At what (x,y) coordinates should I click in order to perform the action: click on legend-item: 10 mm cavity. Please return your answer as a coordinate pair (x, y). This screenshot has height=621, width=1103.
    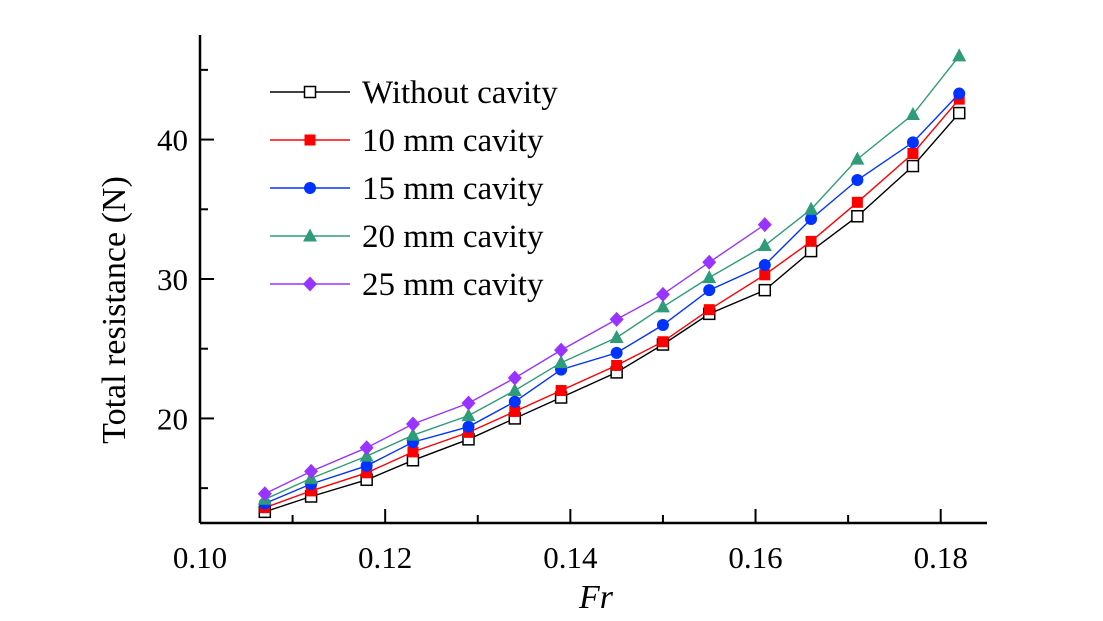
    Looking at the image, I should click on (407, 141).